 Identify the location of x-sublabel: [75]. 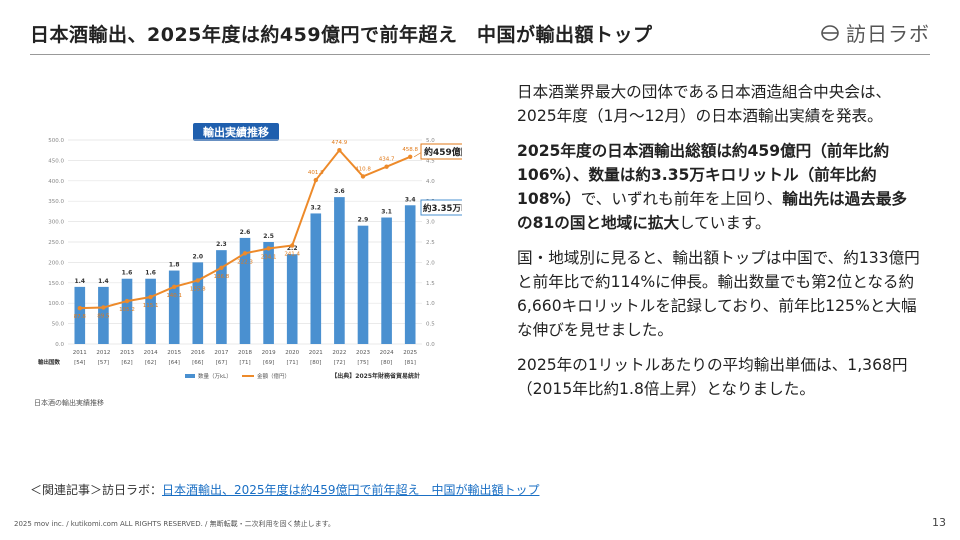
(362, 363).